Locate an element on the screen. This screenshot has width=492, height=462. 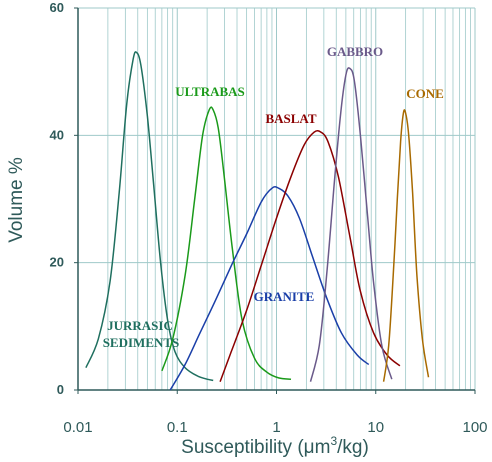
series-label-gabbro: GABBRO is located at coordinates (355, 51).